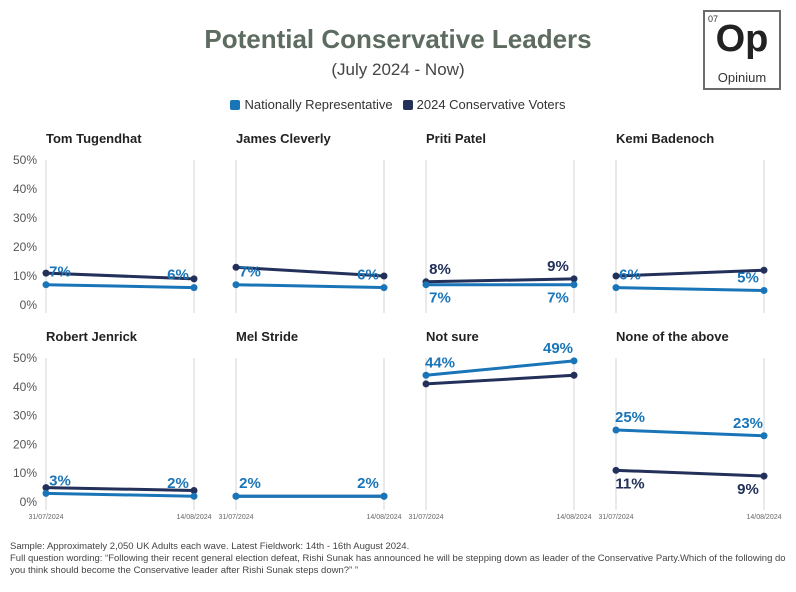 This screenshot has width=796, height=592. What do you see at coordinates (92, 336) in the screenshot?
I see `panel-title-robert-jenrick: Robert Jenrick` at bounding box center [92, 336].